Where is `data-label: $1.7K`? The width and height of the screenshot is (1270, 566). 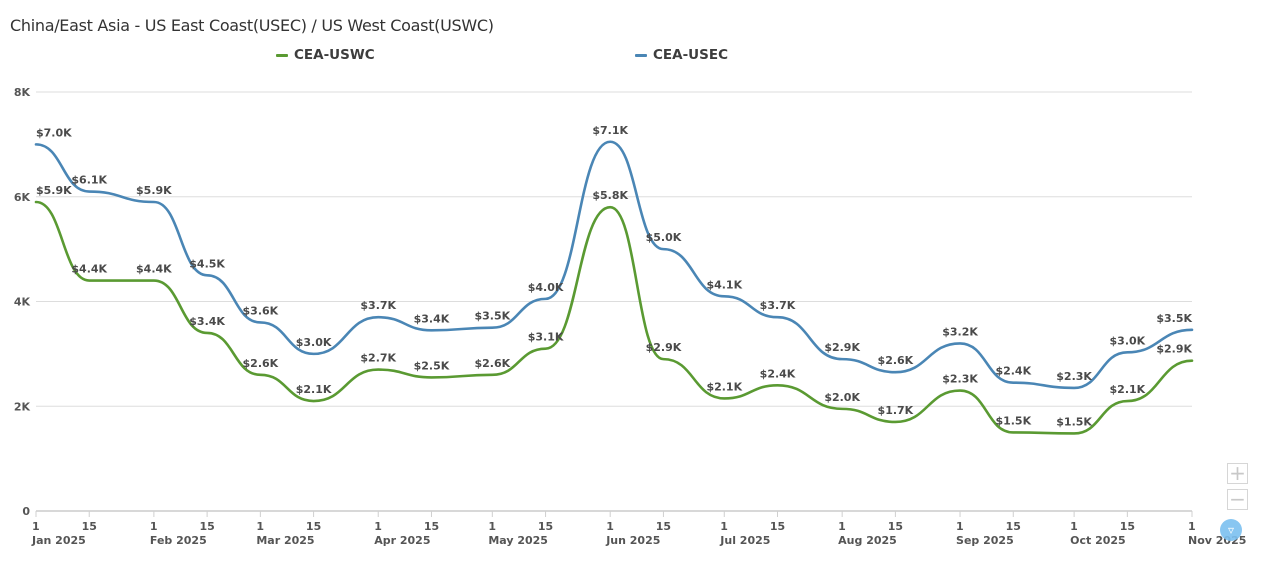 data-label: $1.7K is located at coordinates (896, 410).